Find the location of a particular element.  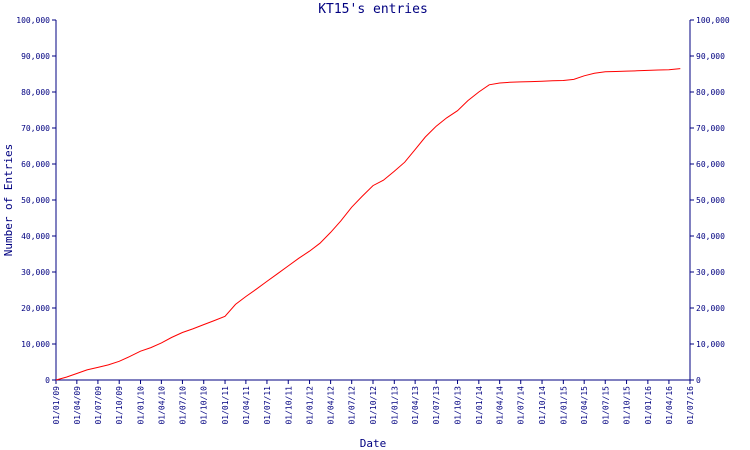

x-tick-label: 01/01/16 is located at coordinates (648, 405).